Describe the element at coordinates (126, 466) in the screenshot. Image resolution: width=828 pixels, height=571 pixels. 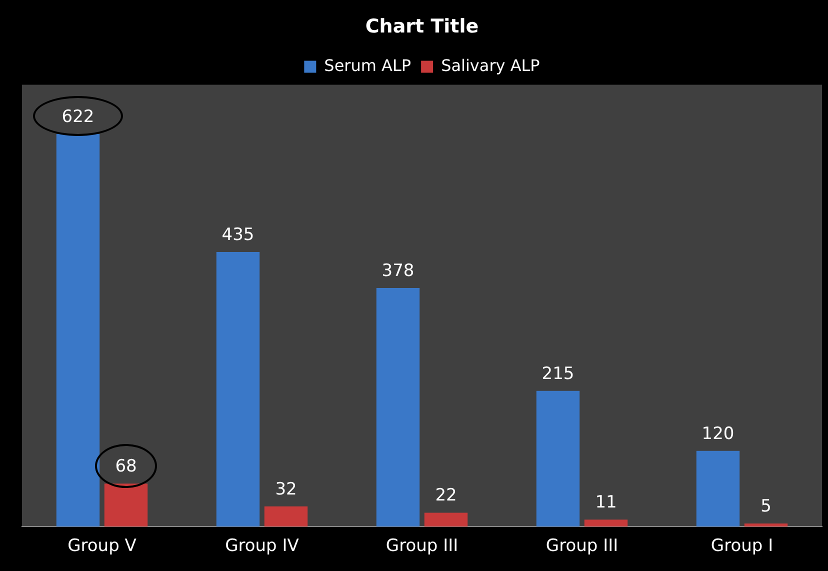
I see `data-label: 68` at that location.